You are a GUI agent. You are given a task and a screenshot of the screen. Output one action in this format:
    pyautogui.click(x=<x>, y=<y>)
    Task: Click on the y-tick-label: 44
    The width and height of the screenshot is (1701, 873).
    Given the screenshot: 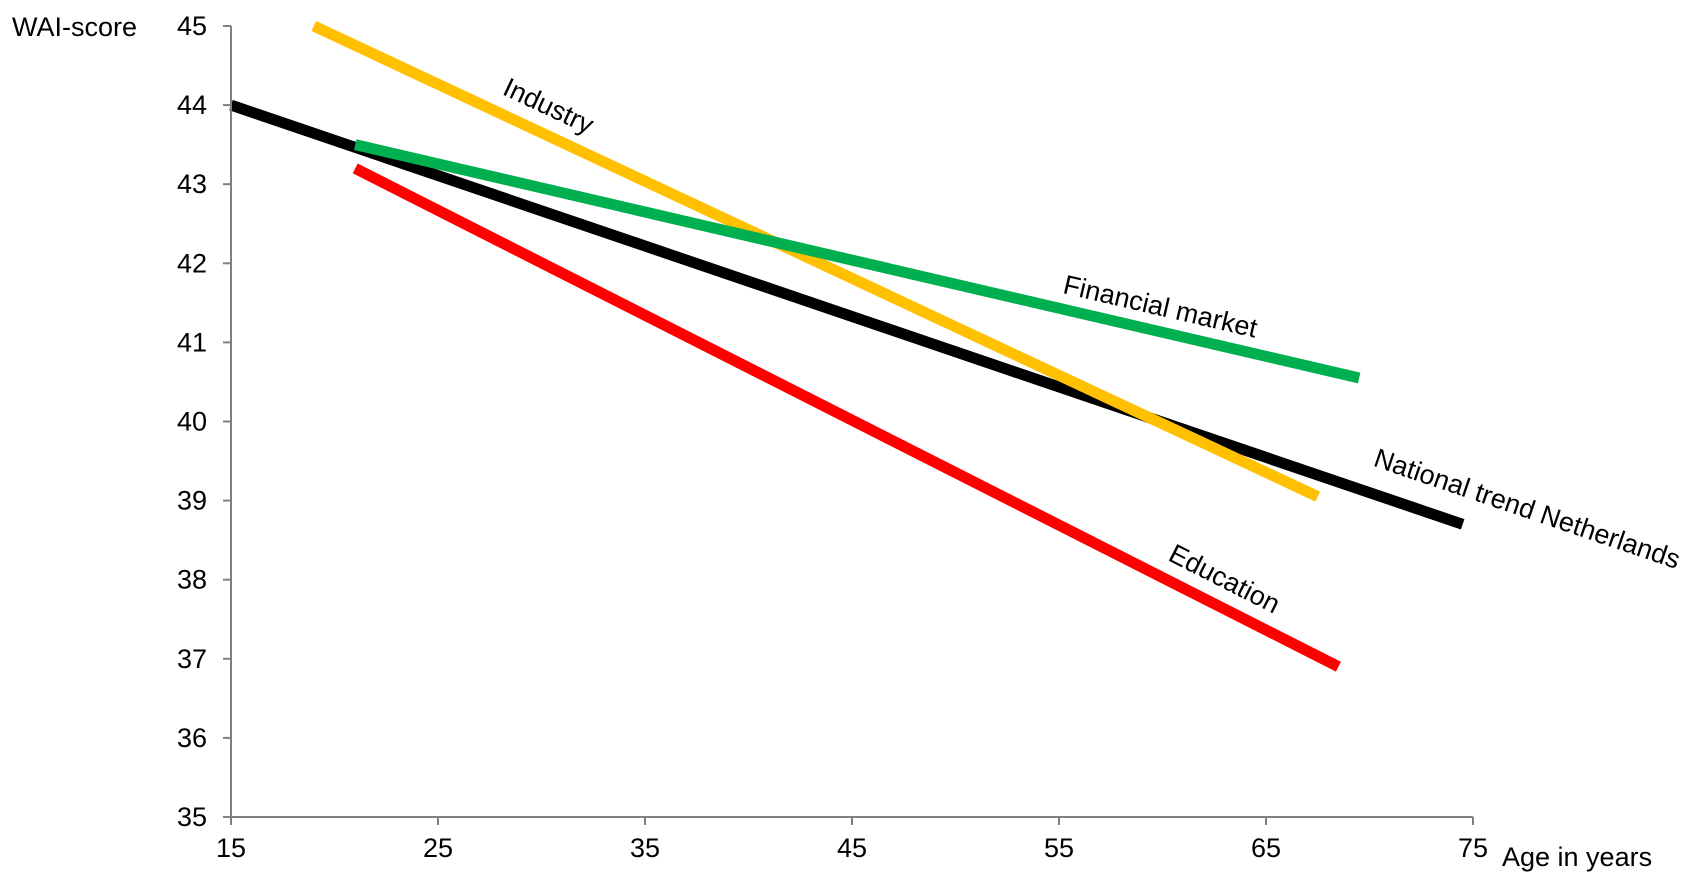 What is the action you would take?
    pyautogui.click(x=192, y=105)
    